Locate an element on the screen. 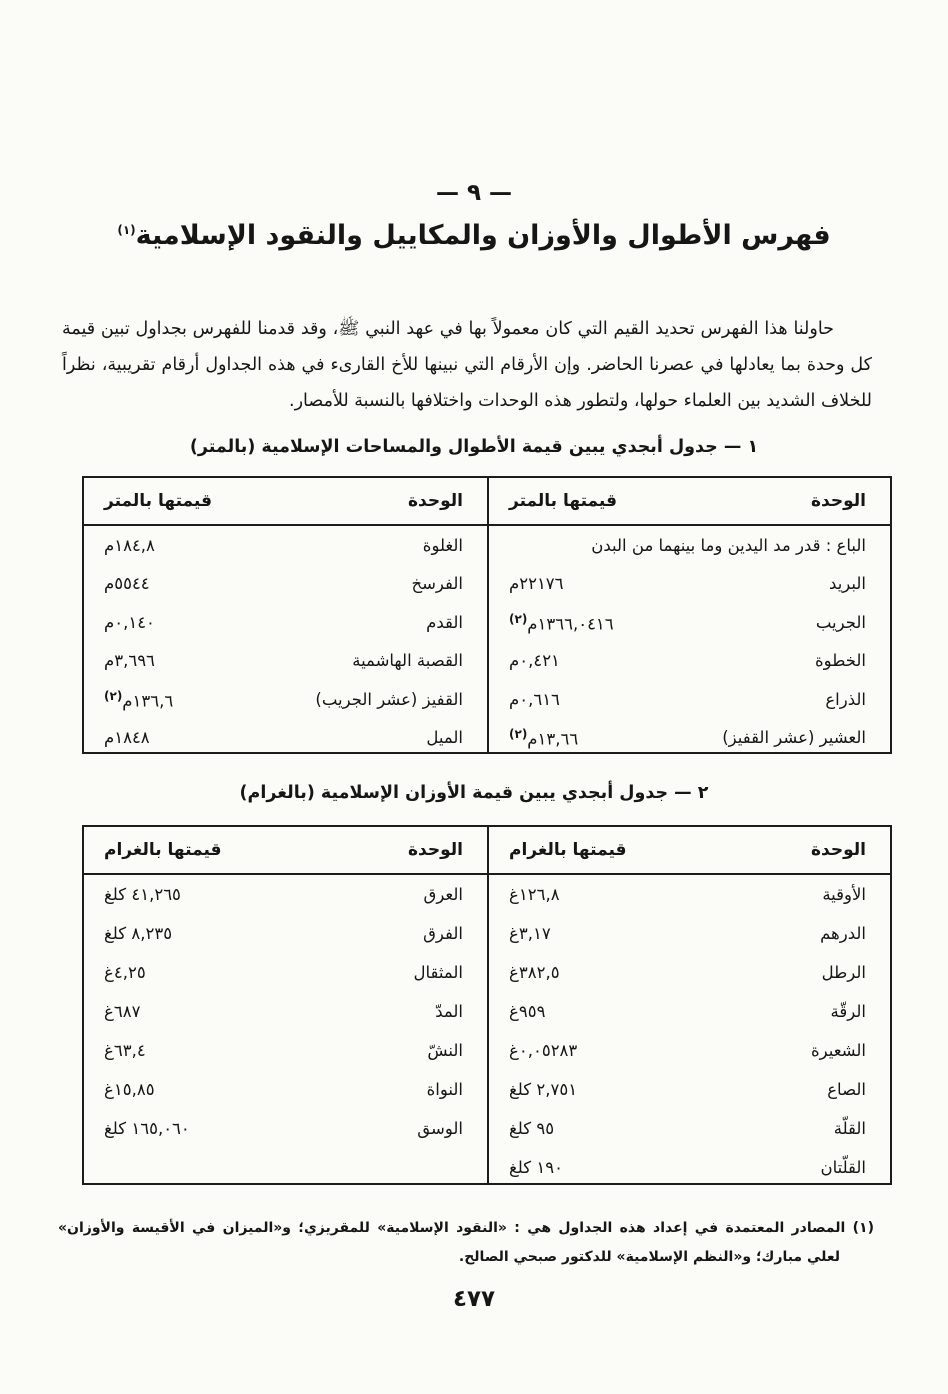 This screenshot has height=1394, width=948. unit-name: القلّتان is located at coordinates (843, 1167).